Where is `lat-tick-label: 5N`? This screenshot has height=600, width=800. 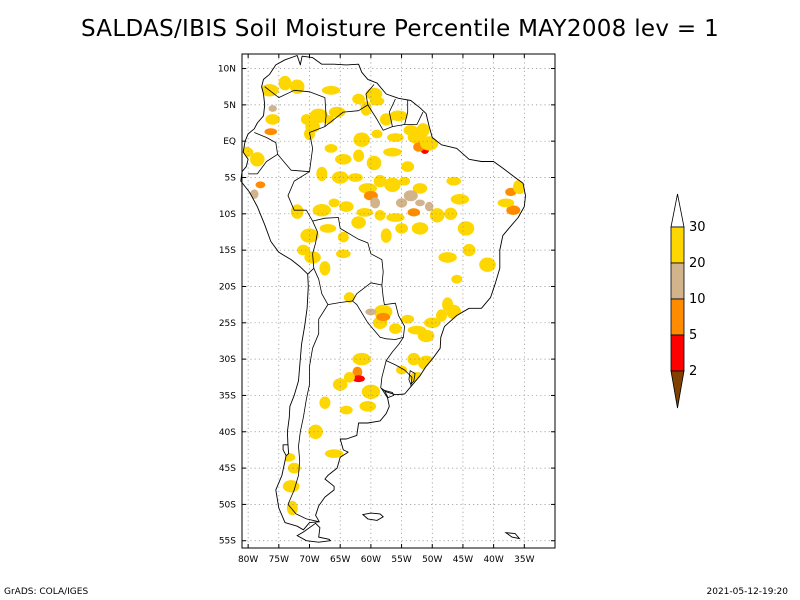 lat-tick-label: 5N is located at coordinates (230, 106).